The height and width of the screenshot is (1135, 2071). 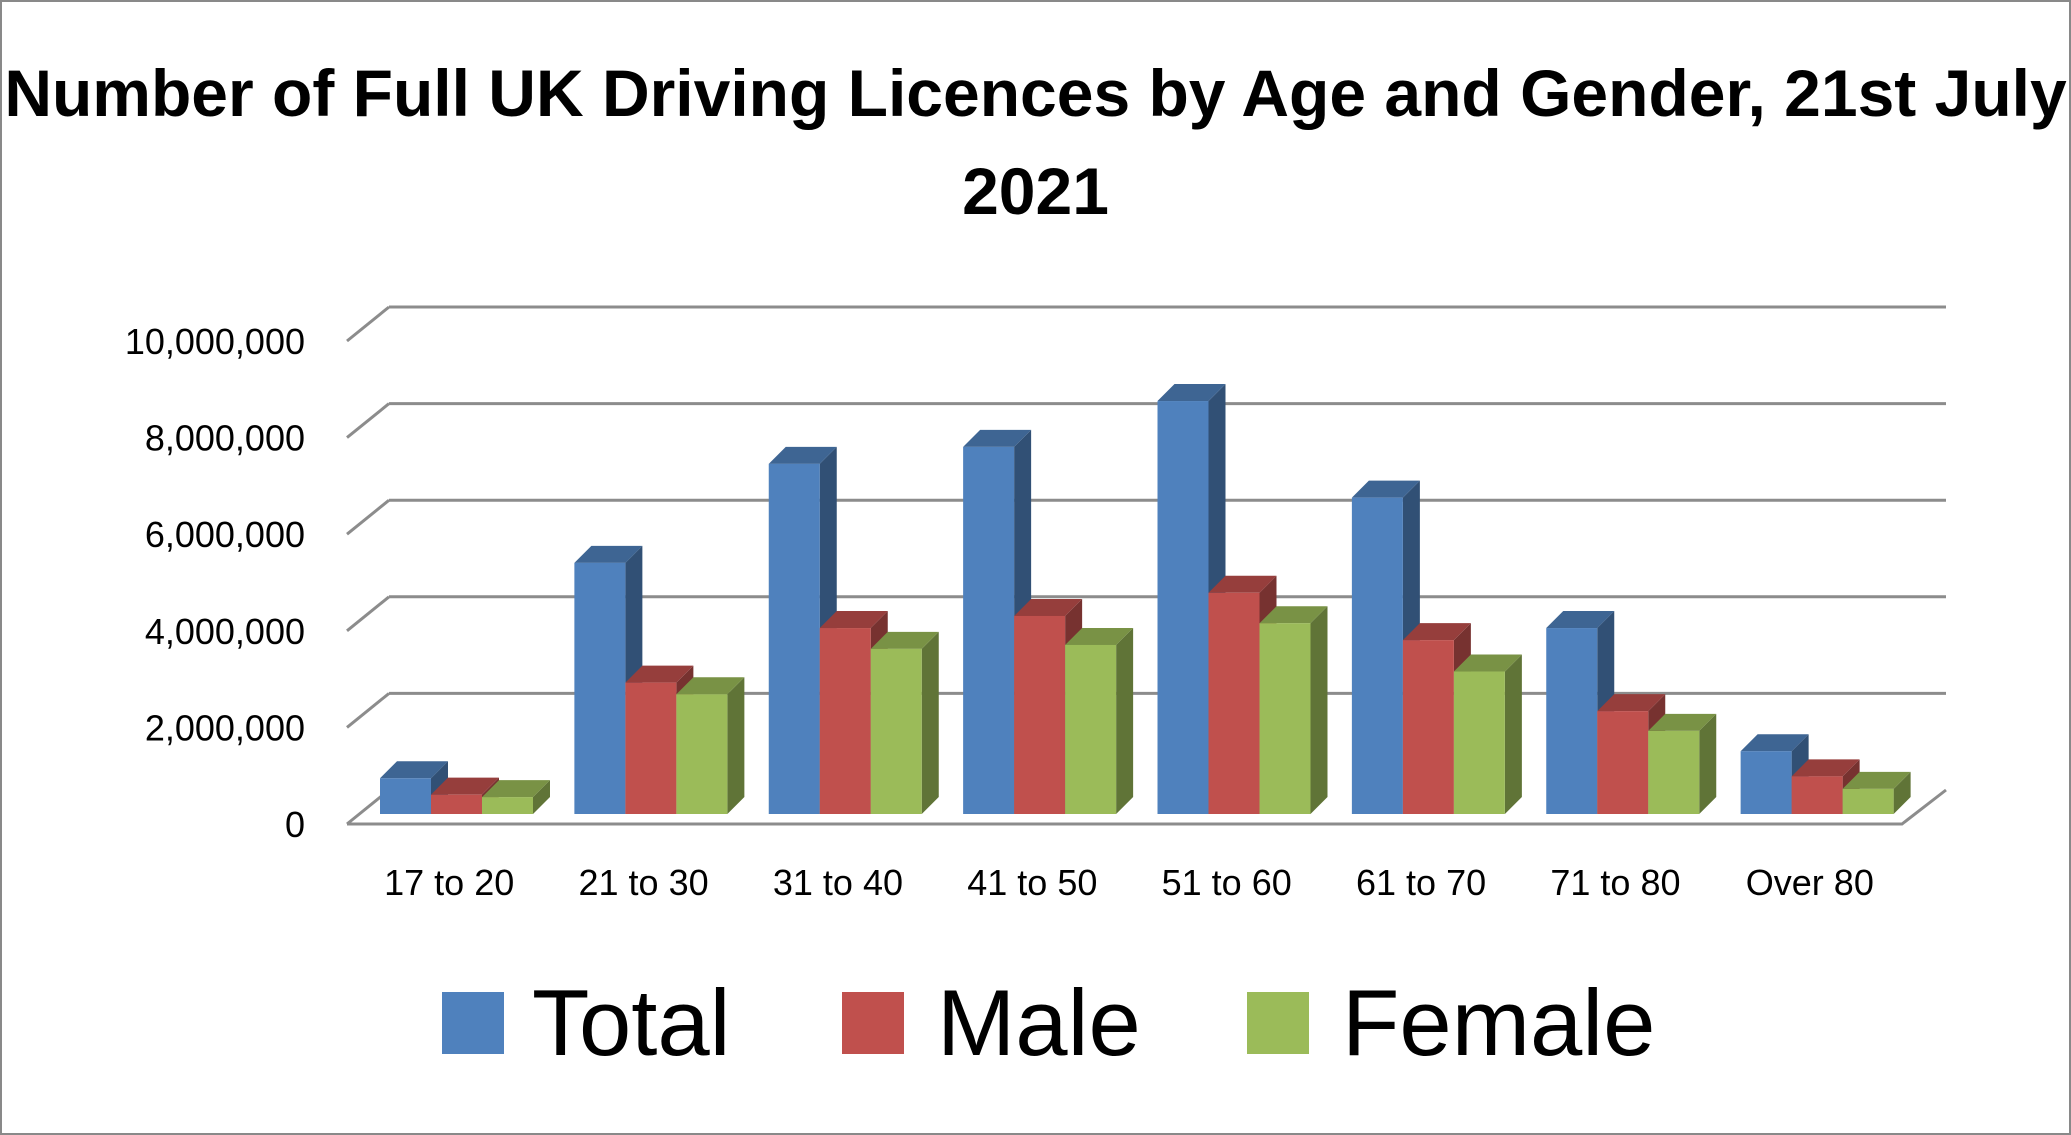 I want to click on legend-swatch-total, so click(x=473, y=1023).